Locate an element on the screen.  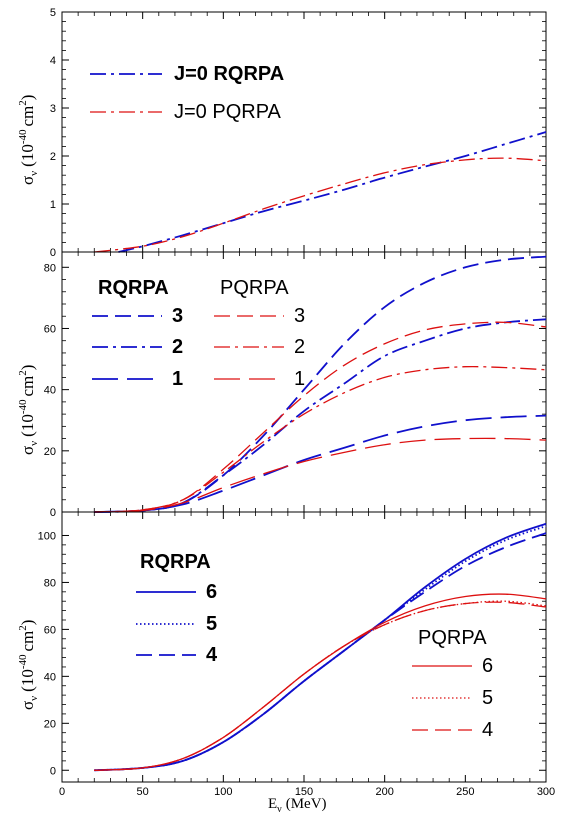
legend-label-rqrpa: 1 is located at coordinates (177, 379).